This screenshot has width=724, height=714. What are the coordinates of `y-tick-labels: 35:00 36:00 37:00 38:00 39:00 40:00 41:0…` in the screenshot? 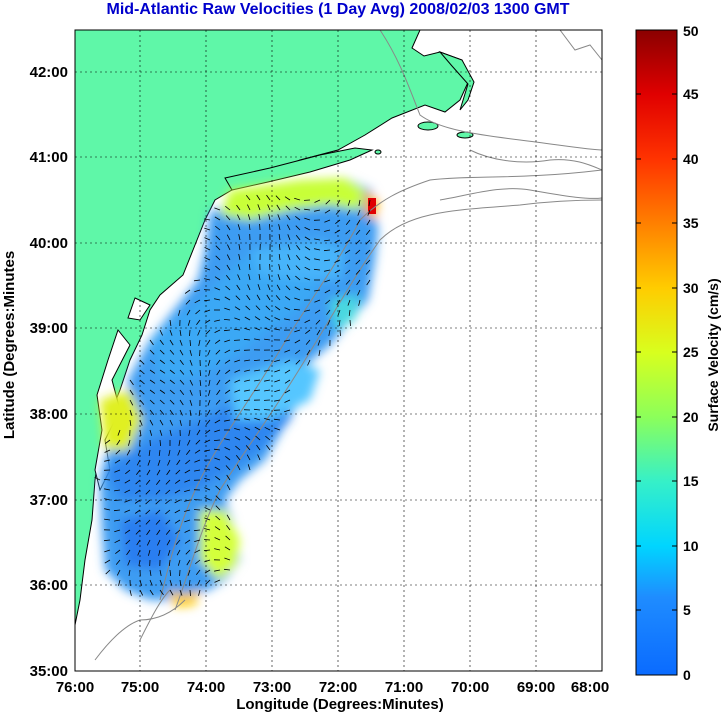 It's located at (49, 372).